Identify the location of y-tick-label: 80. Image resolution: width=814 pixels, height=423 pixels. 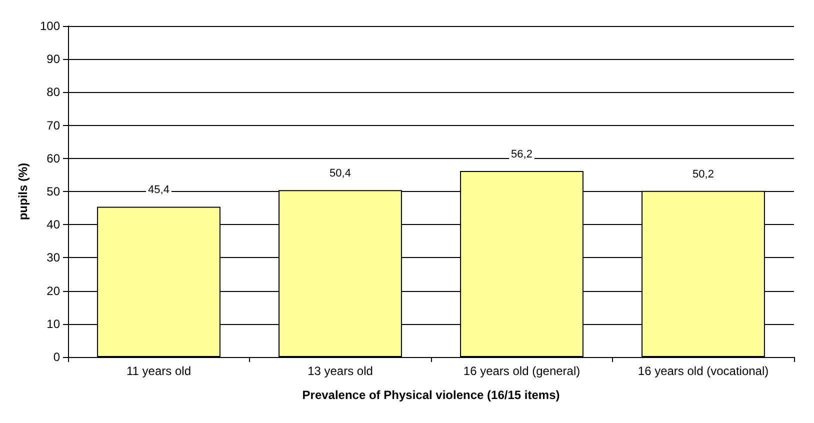
(53, 92).